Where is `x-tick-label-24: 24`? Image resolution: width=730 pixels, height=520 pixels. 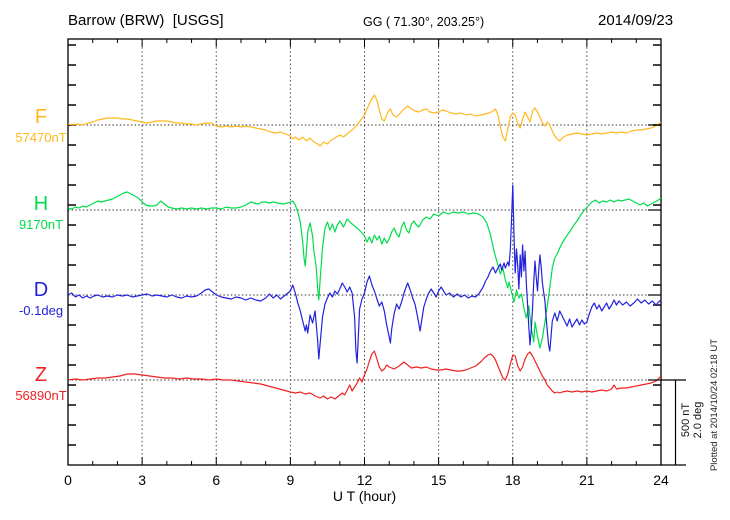
x-tick-label-24: 24 is located at coordinates (661, 480).